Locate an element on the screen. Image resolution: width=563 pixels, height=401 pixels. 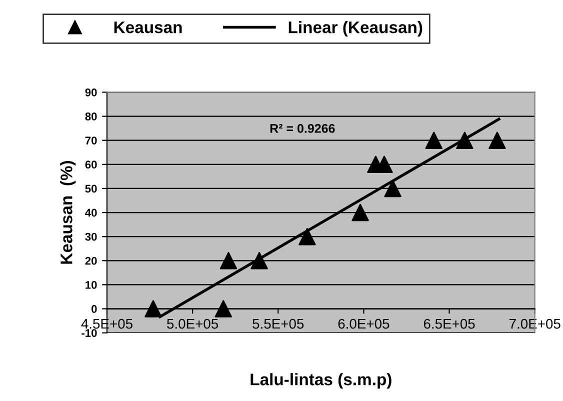
legend-label: Keausan is located at coordinates (148, 28).